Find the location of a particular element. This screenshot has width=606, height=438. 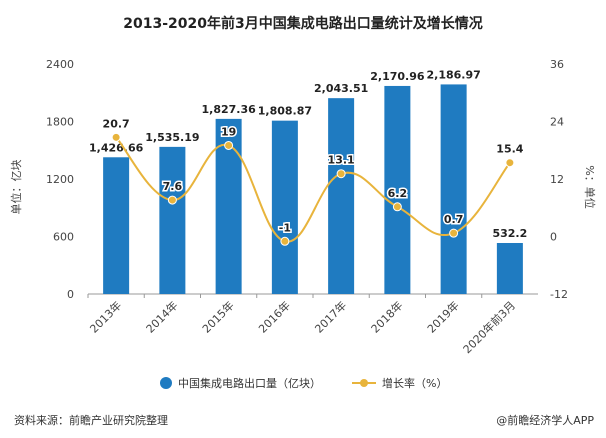

x-tick-label: 2016年 is located at coordinates (274, 316).